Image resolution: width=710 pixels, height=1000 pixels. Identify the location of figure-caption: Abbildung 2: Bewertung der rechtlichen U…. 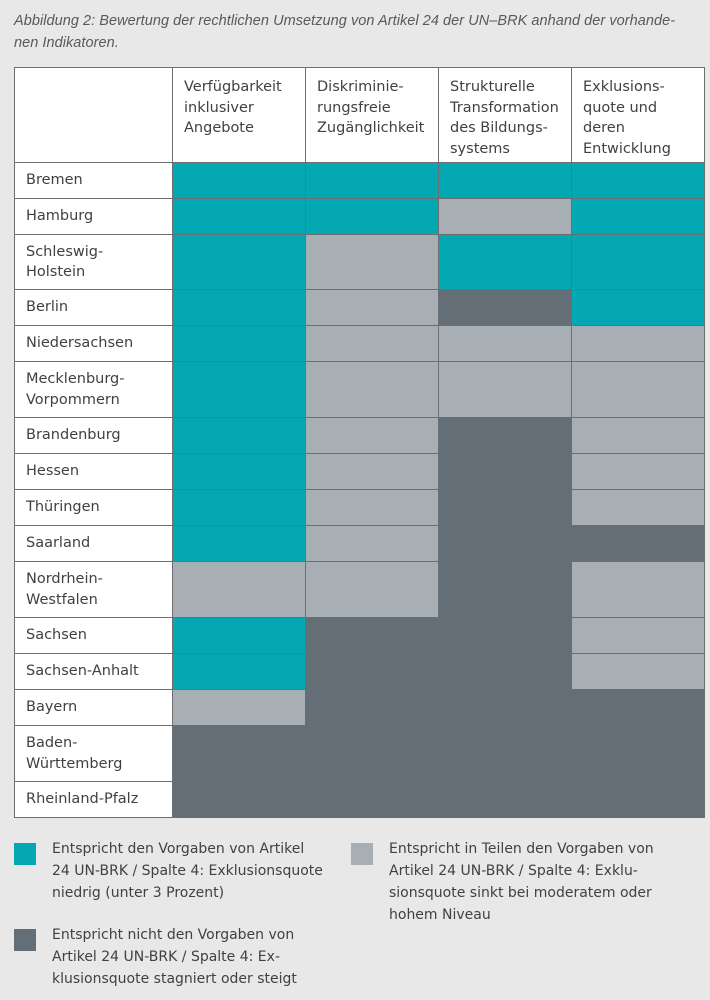
(345, 32).